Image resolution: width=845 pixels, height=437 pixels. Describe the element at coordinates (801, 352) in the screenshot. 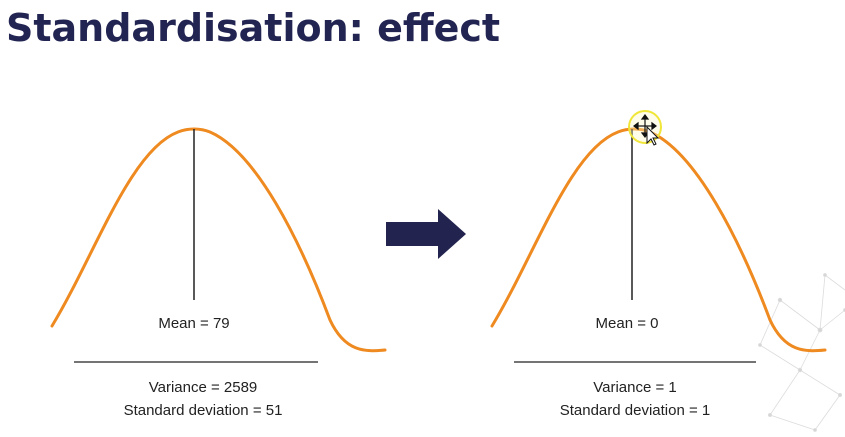

I see `network-pattern-decoration` at that location.